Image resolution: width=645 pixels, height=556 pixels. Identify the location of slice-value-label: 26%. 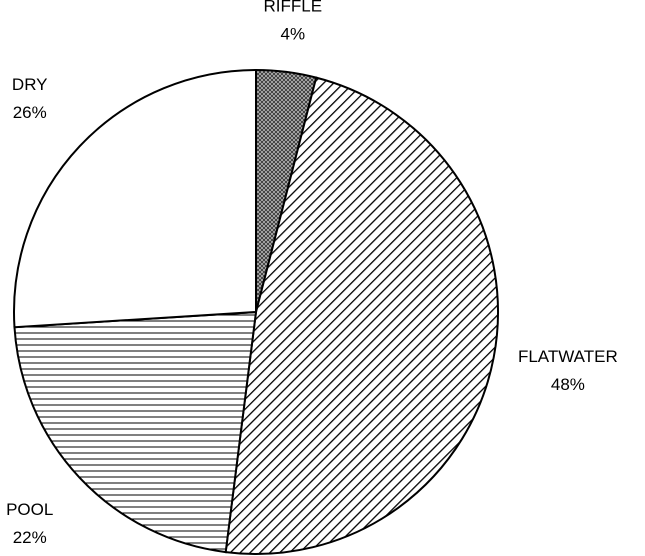
(30, 112).